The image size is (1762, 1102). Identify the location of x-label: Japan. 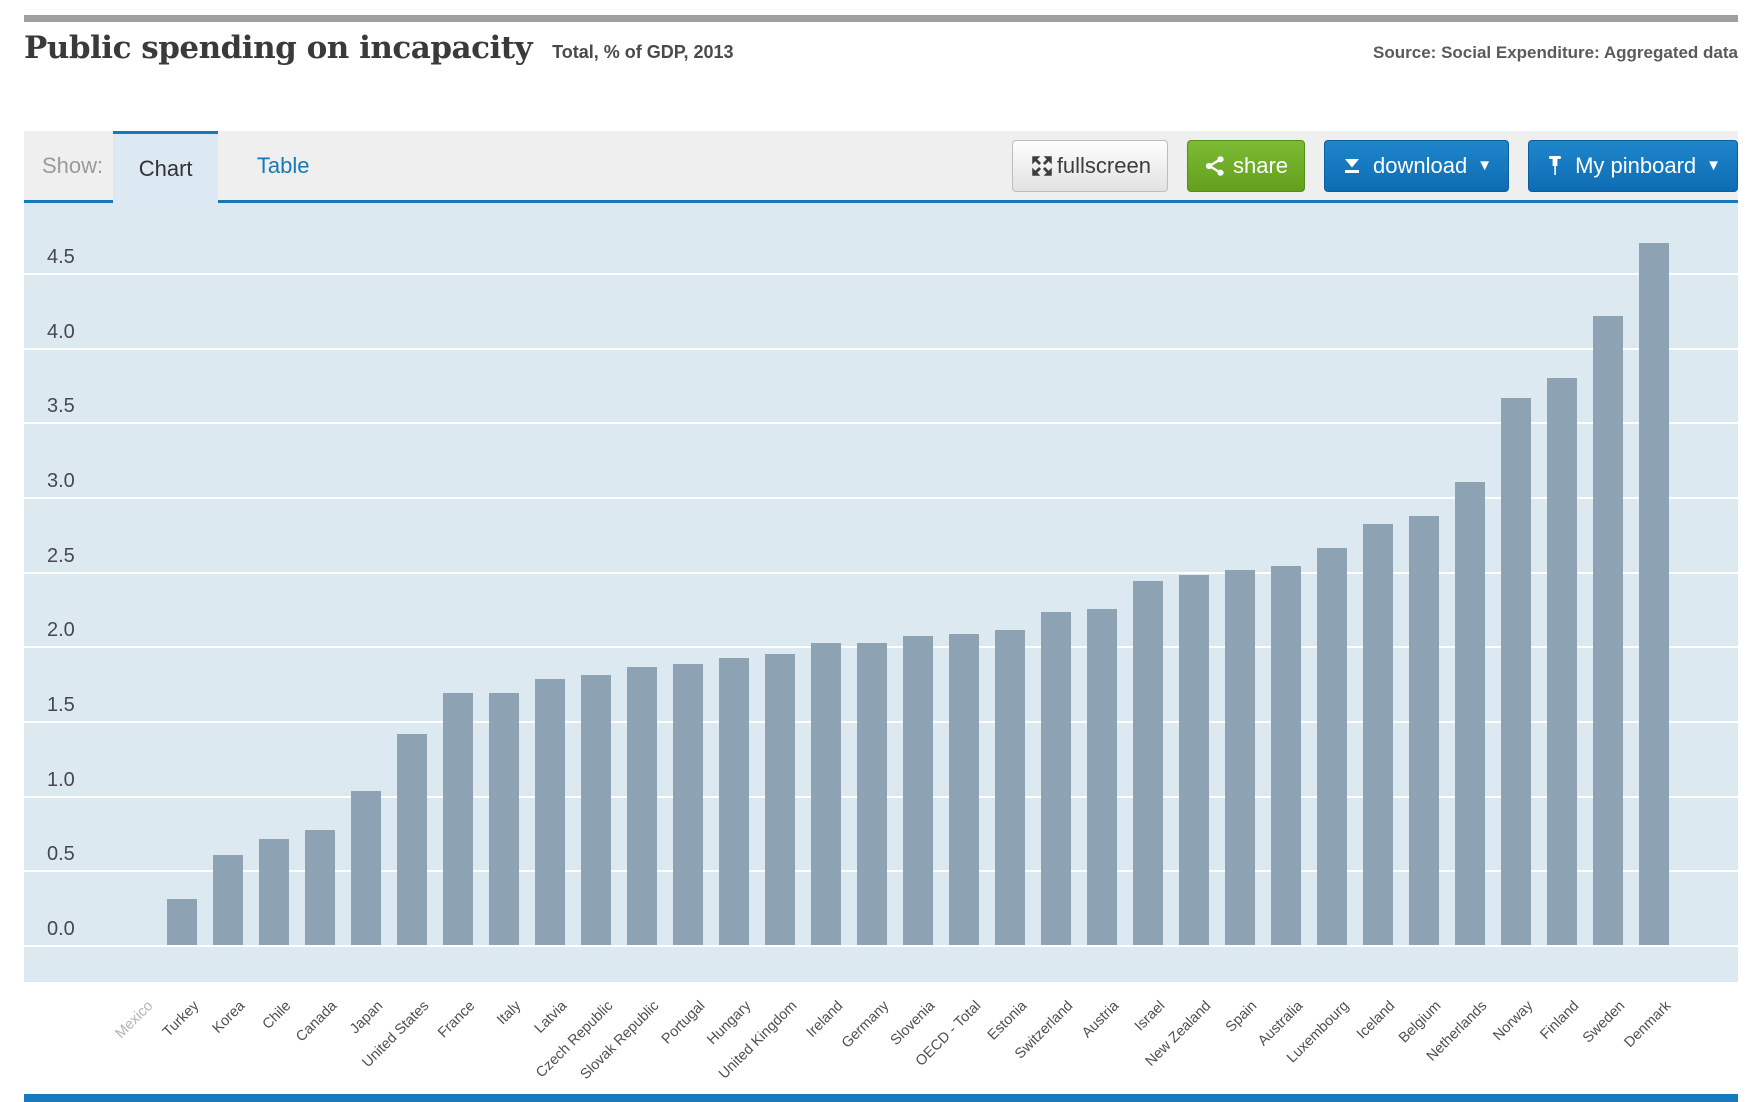
(367, 1018).